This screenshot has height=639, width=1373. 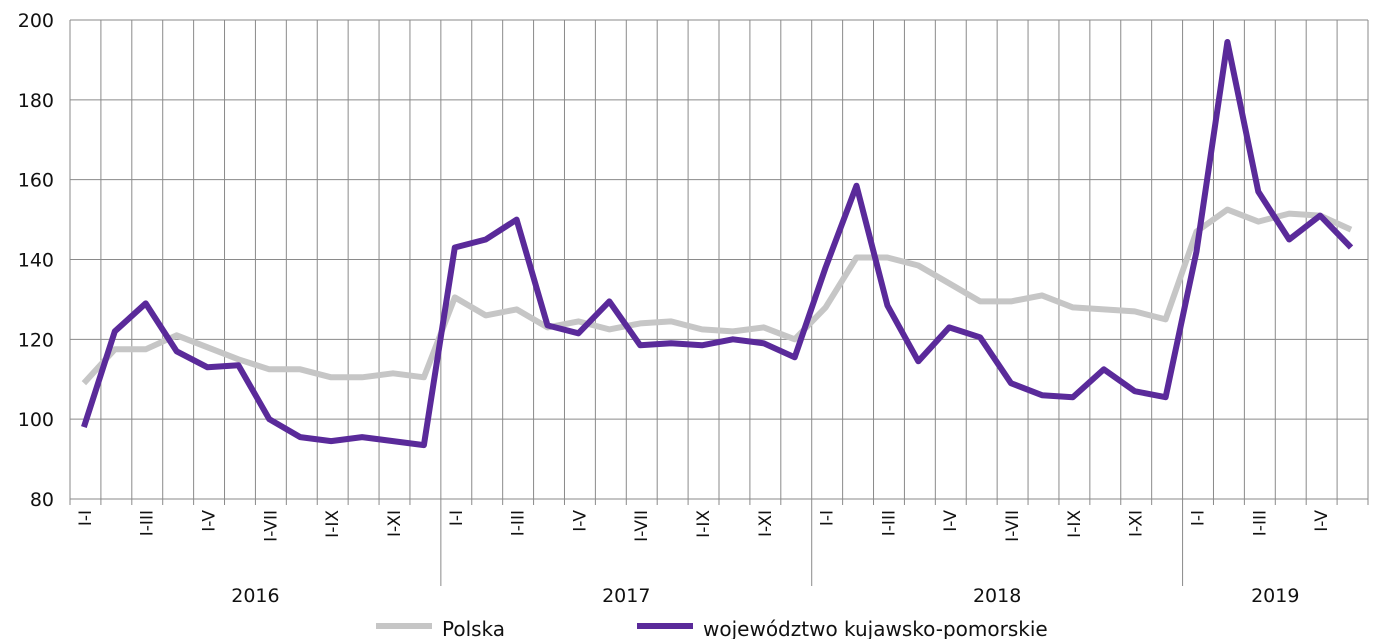 What do you see at coordinates (36, 181) in the screenshot?
I see `y-tick-label: 160` at bounding box center [36, 181].